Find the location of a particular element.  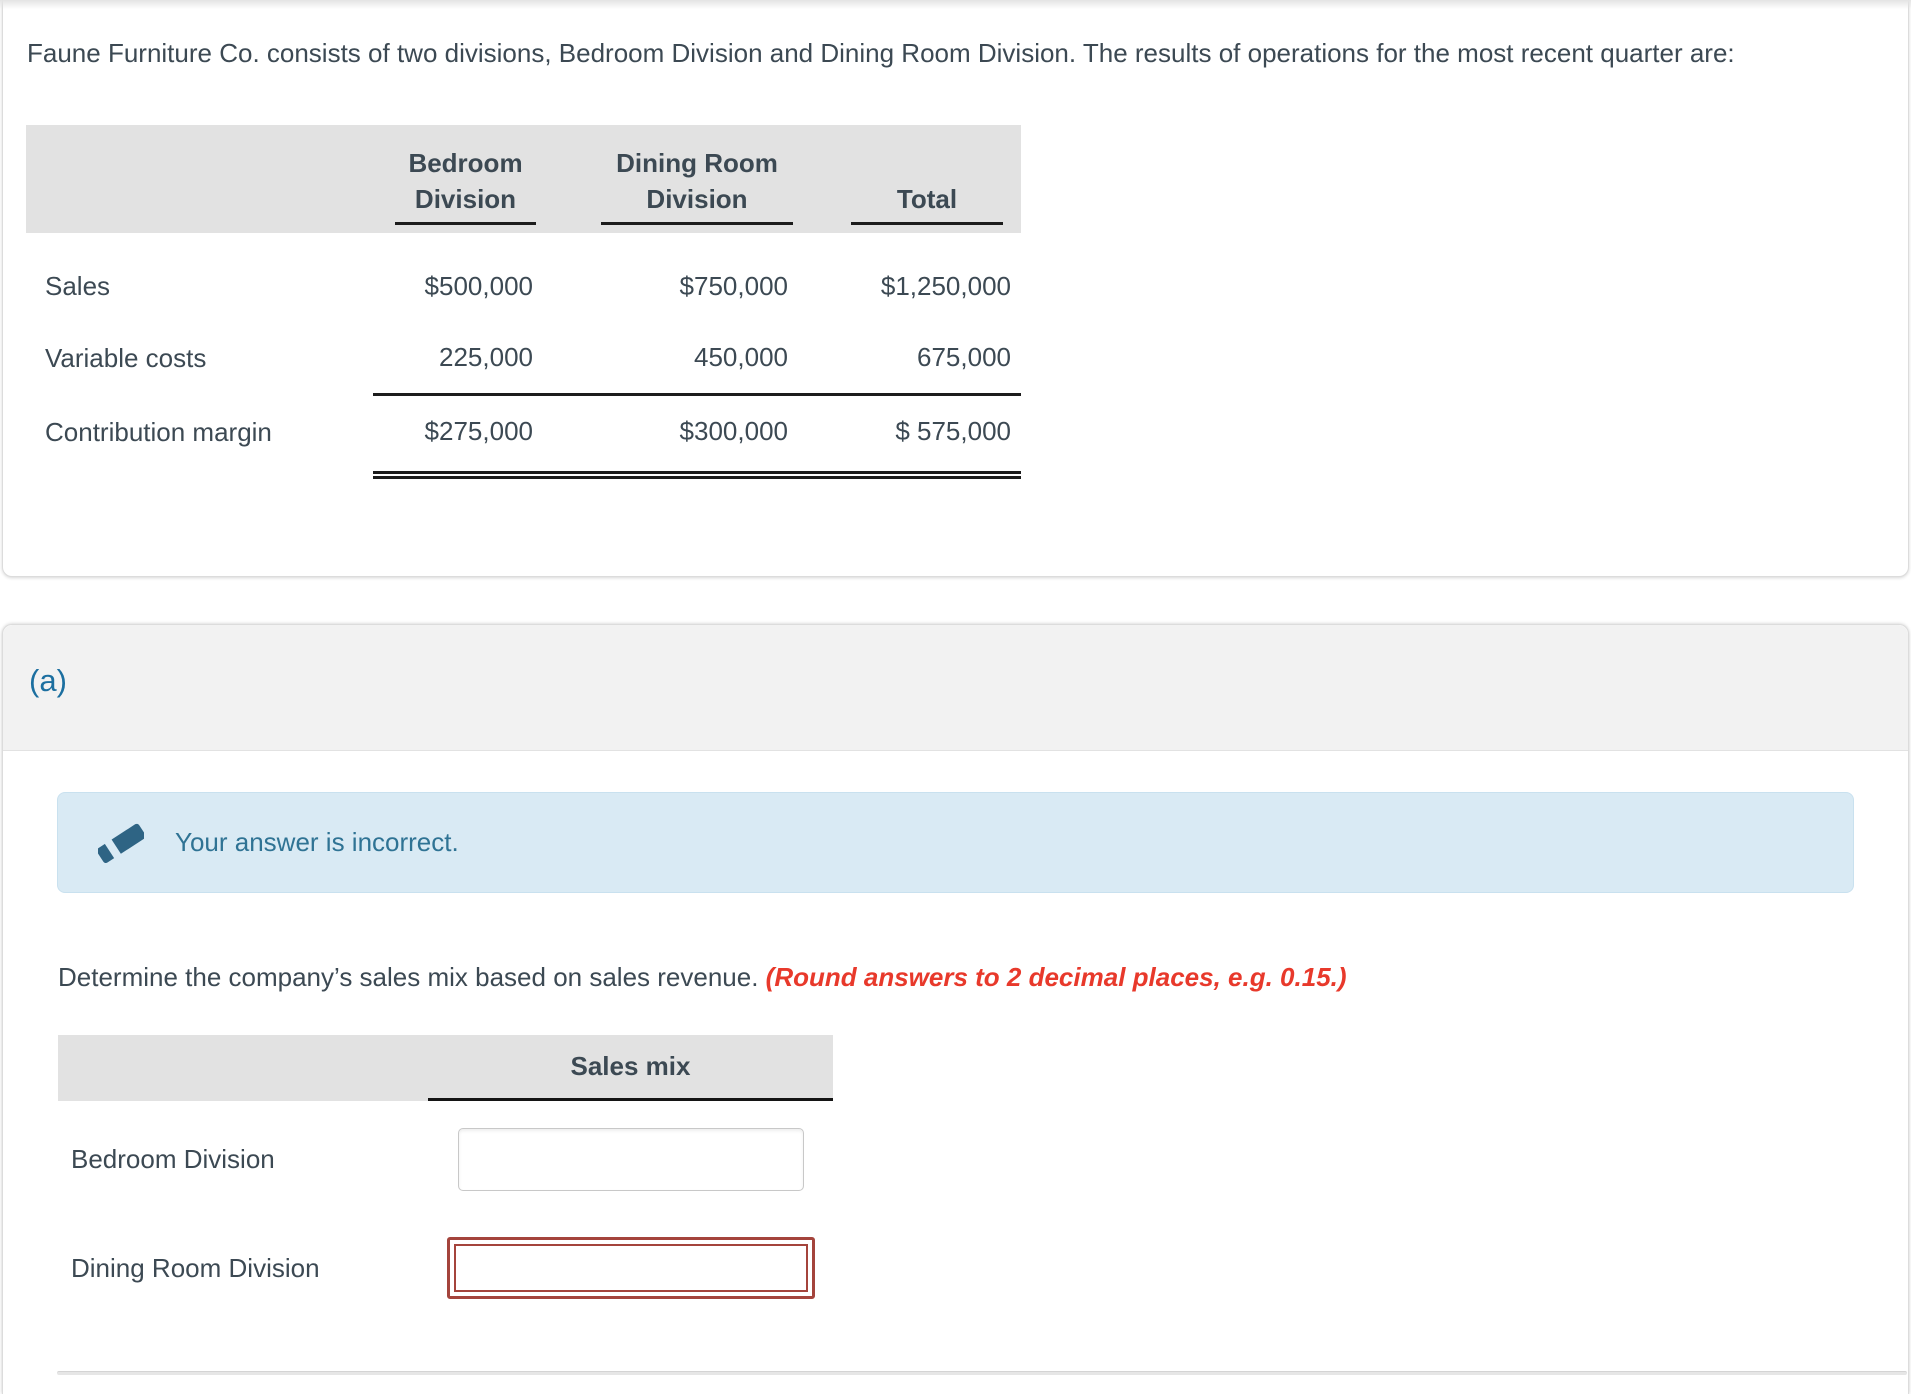

answer-label-dining-room-division: Dining Room Division is located at coordinates (195, 1267).